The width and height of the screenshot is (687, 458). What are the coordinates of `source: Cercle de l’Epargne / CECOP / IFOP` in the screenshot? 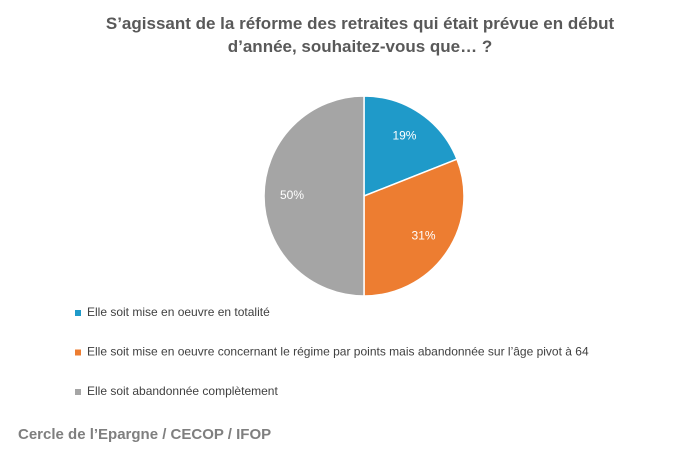 It's located at (145, 434).